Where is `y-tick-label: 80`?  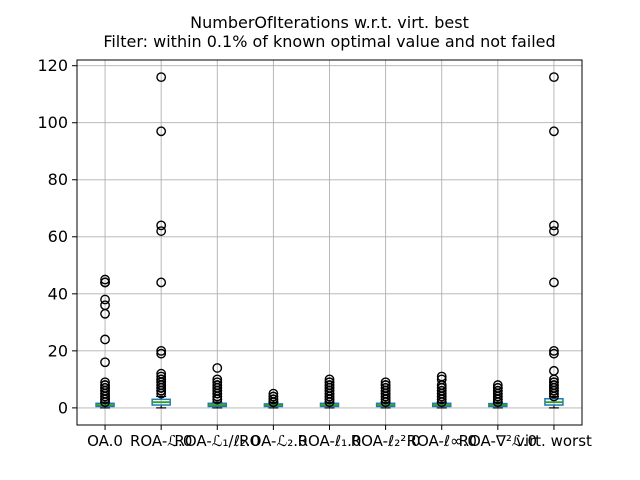
y-tick-label: 80 is located at coordinates (58, 179).